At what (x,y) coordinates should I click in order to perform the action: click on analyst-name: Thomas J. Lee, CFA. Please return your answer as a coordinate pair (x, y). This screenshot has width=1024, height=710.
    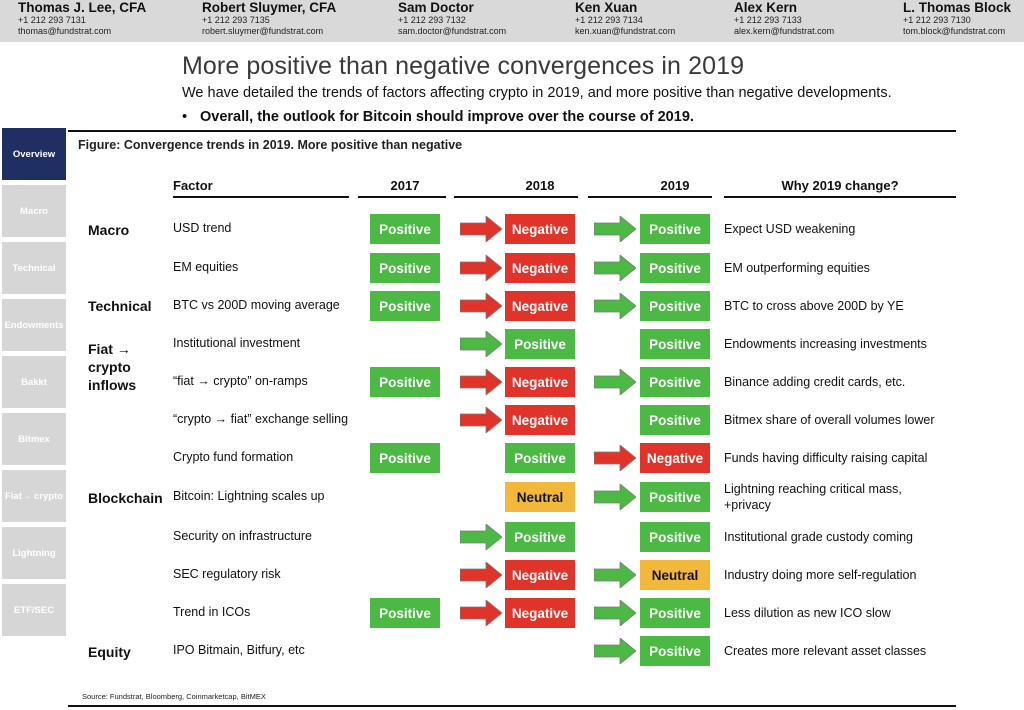
    Looking at the image, I should click on (82, 7).